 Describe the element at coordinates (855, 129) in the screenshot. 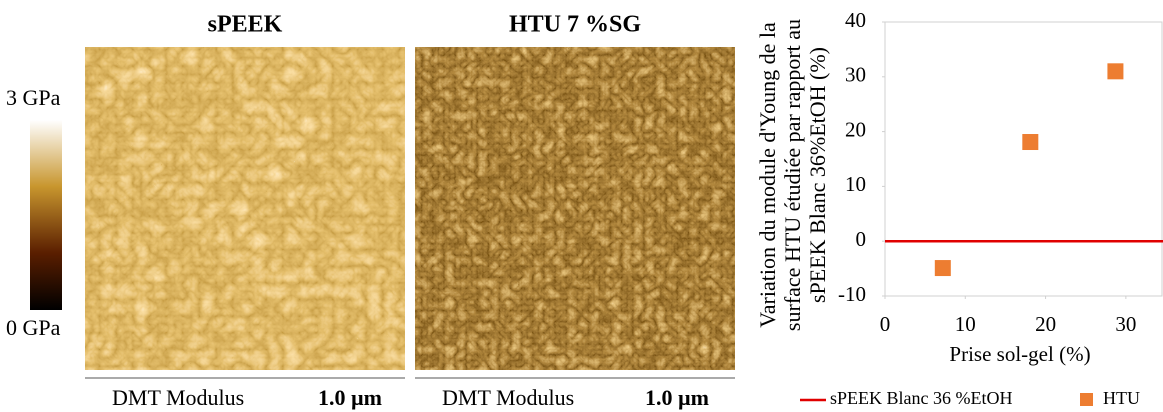

I see `y-tick-label: 20` at that location.